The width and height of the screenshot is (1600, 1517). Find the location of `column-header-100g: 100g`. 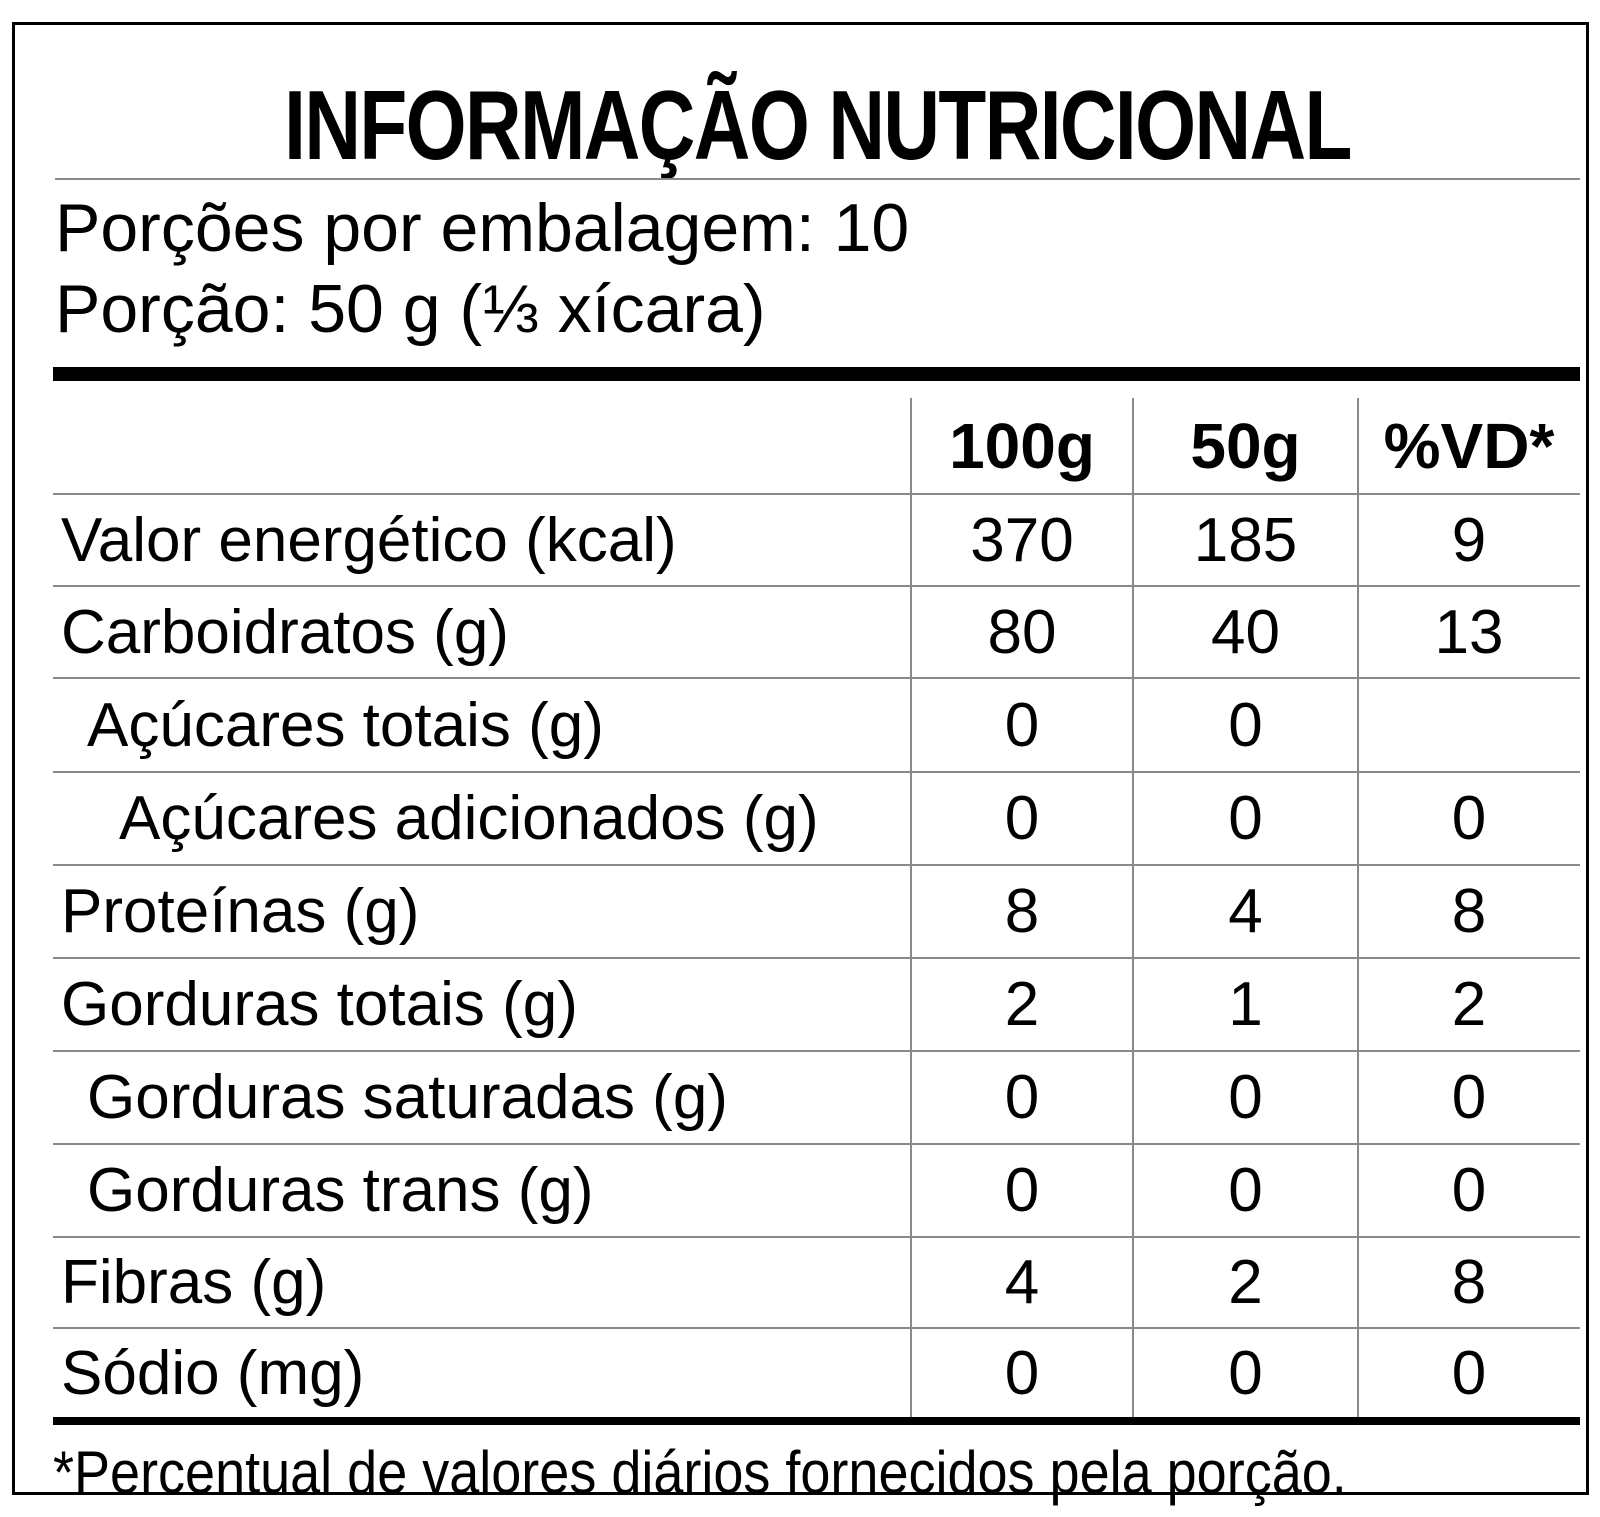

column-header-100g: 100g is located at coordinates (1022, 445).